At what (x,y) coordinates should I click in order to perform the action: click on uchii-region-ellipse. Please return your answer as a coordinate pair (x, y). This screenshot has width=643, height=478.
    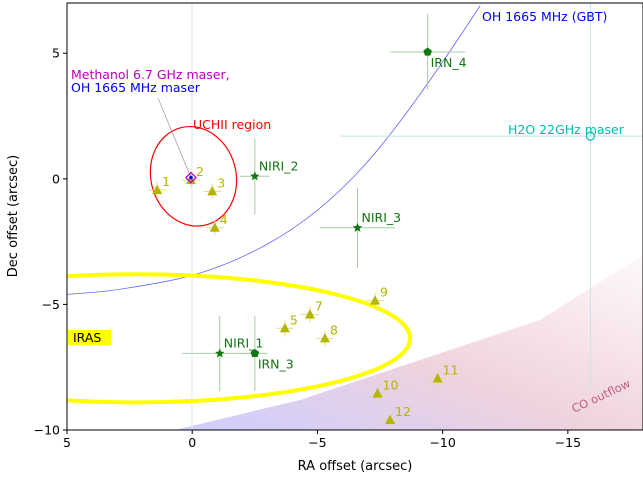
    Looking at the image, I should click on (193, 176).